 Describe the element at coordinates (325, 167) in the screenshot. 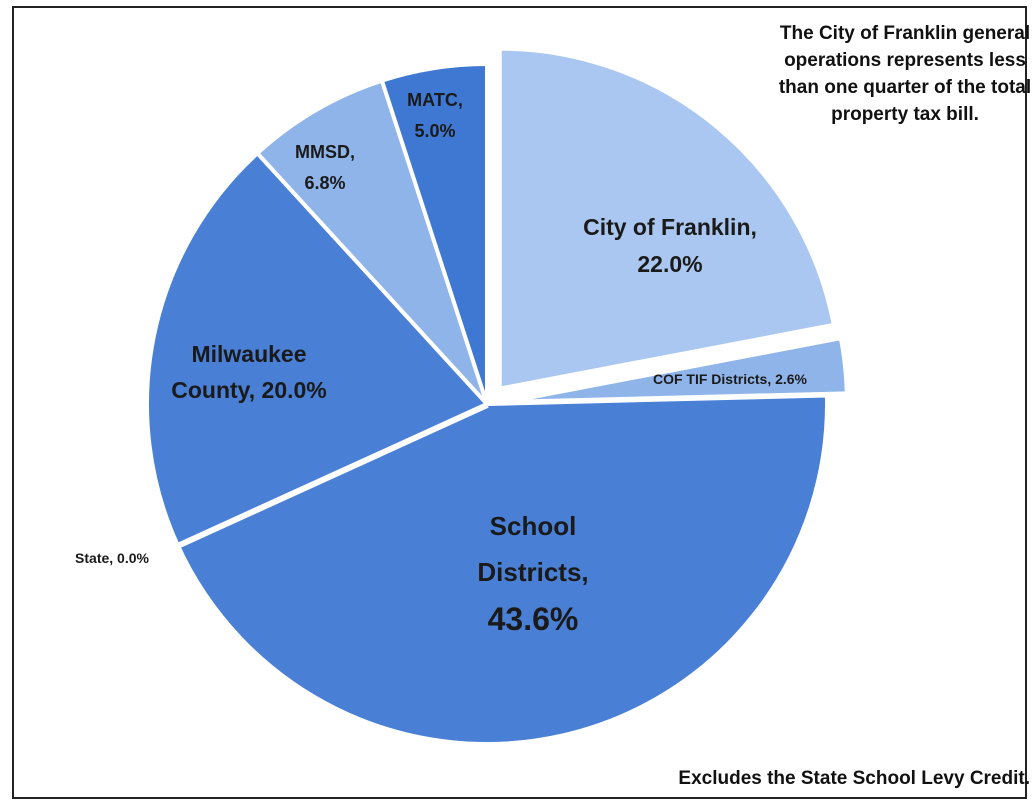

I see `pie-label-mmsd: MMSD, 6.8%` at that location.